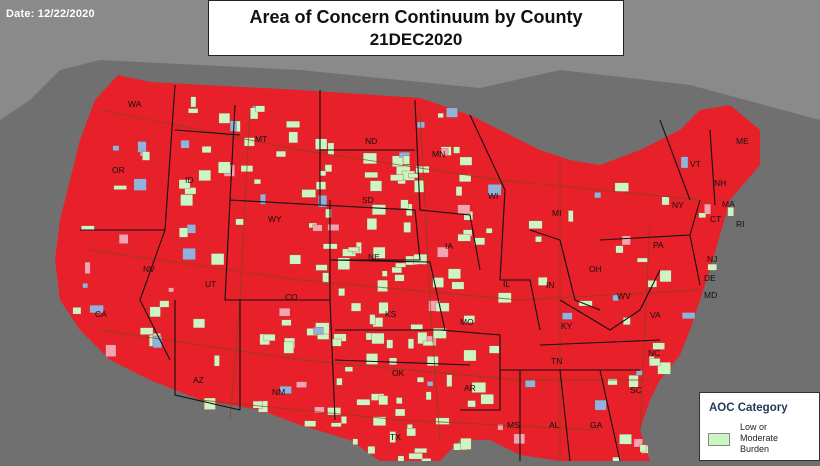 This screenshot has width=820, height=466. I want to click on state-label-ar: AR, so click(470, 388).